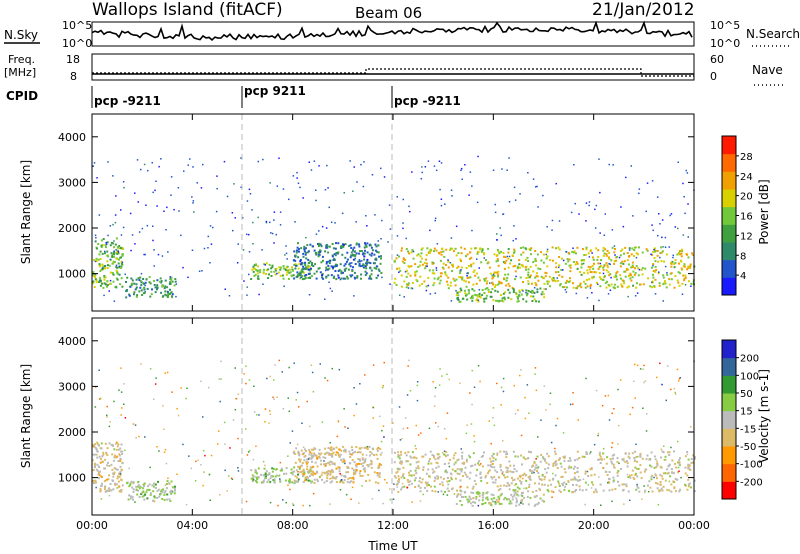  I want to click on colorbar-tick-label: 12, so click(746, 236).